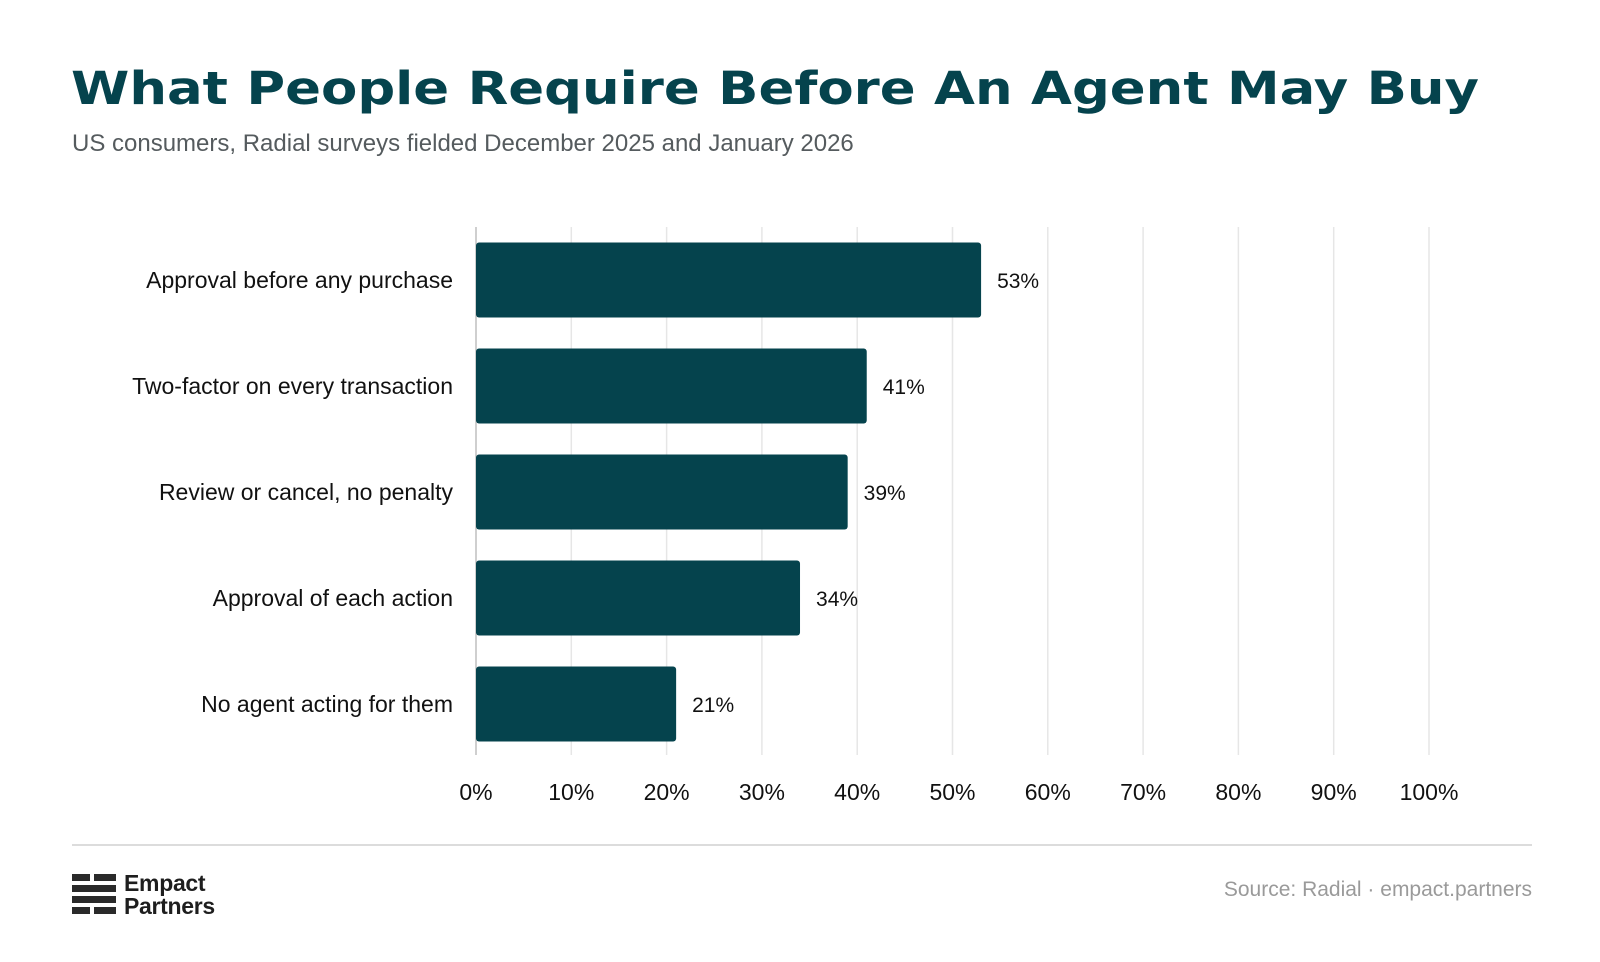  Describe the element at coordinates (802, 845) in the screenshot. I see `footer-divider` at that location.